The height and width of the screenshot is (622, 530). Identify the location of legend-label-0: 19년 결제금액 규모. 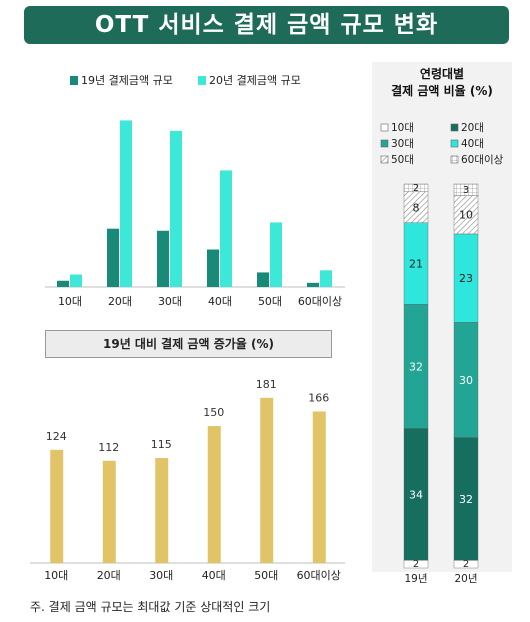
(127, 80).